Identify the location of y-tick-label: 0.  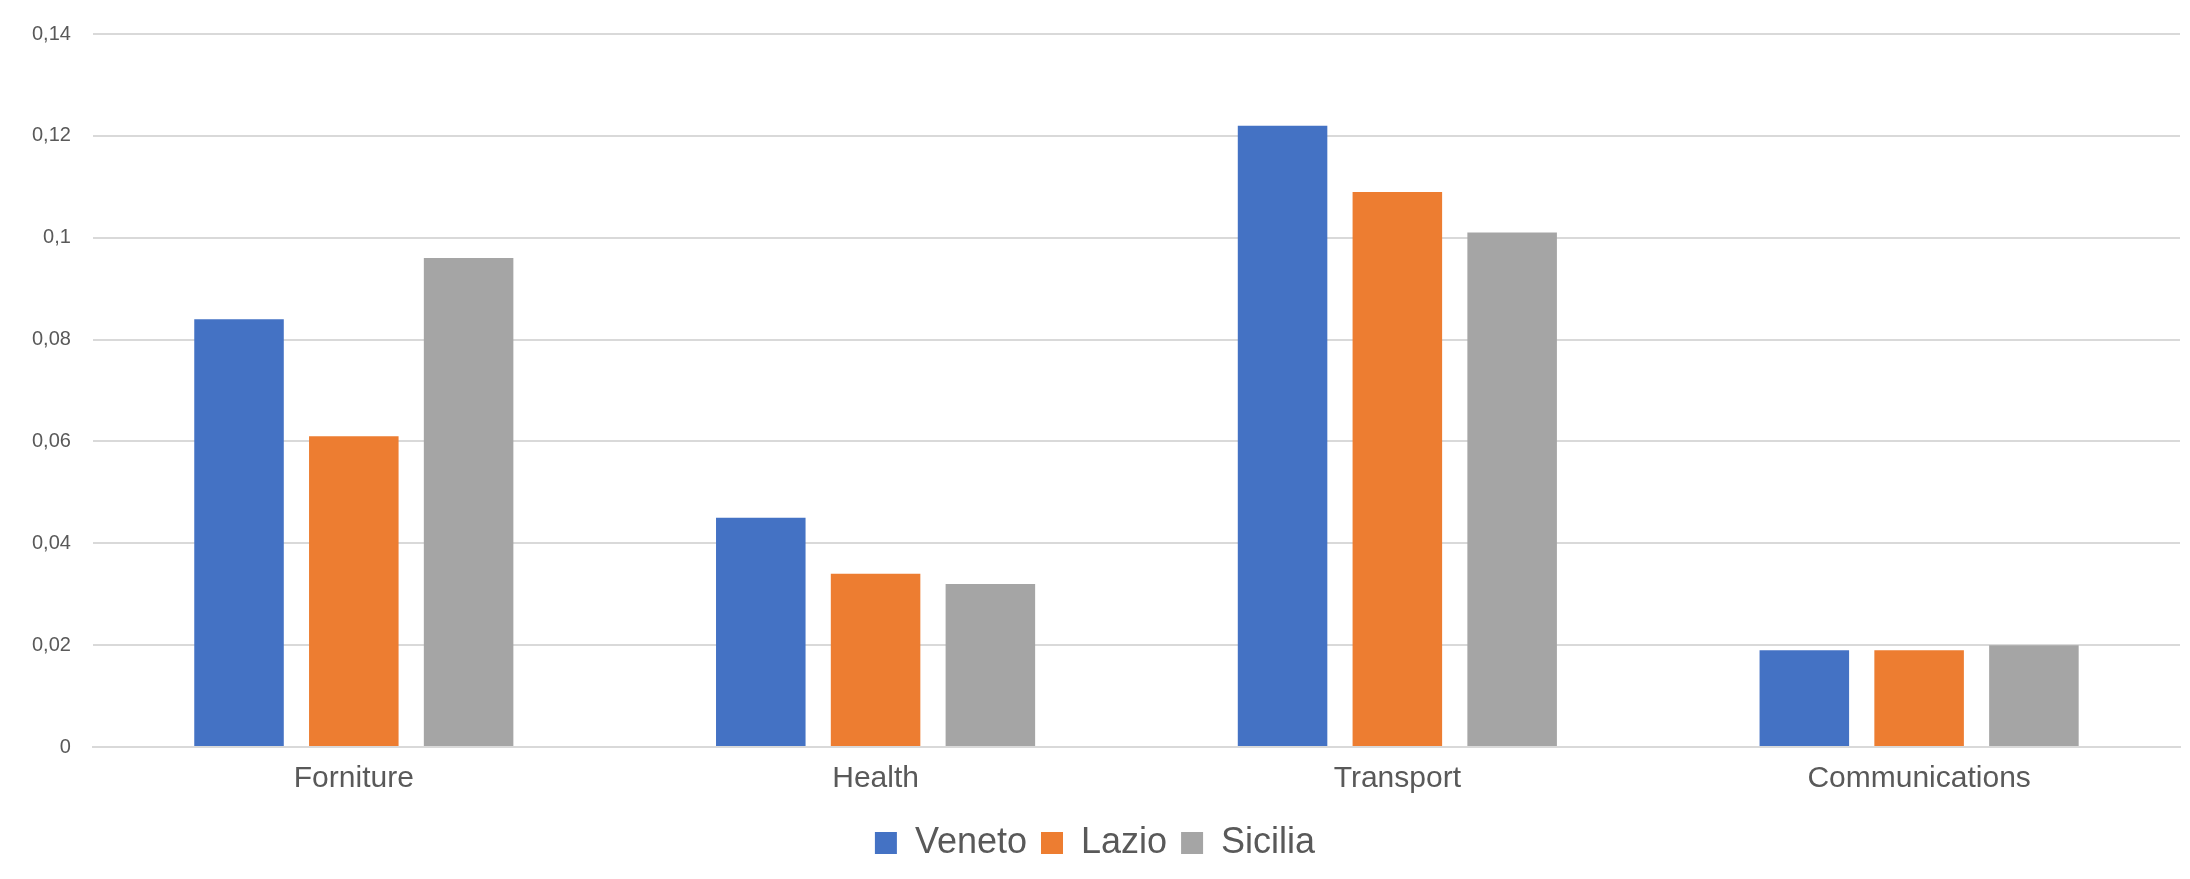
(65, 745).